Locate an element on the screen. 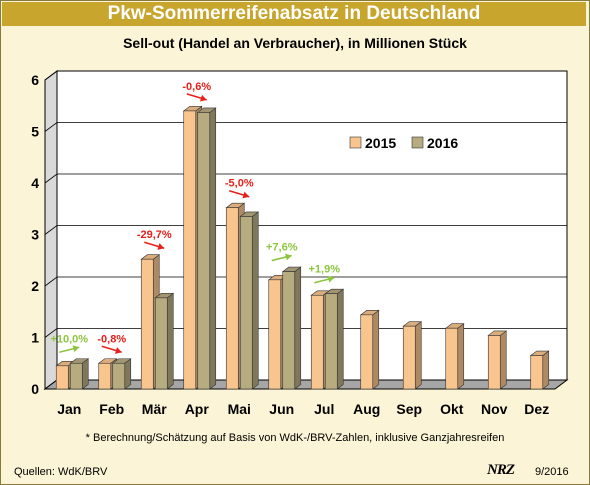 This screenshot has width=590, height=485. x-tick-label: Jan is located at coordinates (69, 409).